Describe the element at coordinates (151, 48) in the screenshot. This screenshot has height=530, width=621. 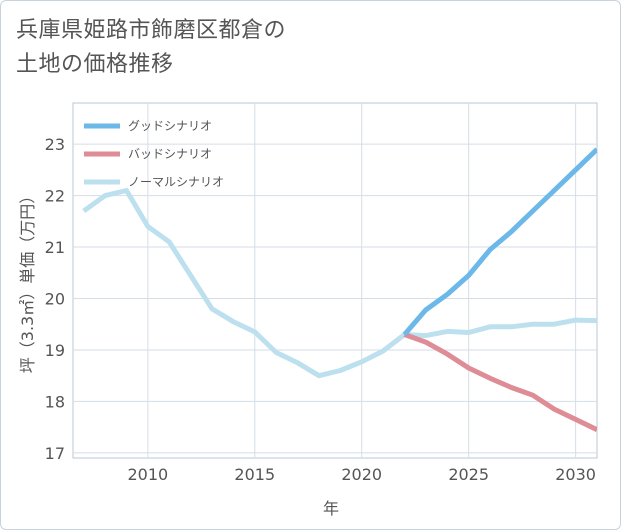
I see `chart-title: 兵庫県姫路市飾磨区都倉の 土地の価格推移` at that location.